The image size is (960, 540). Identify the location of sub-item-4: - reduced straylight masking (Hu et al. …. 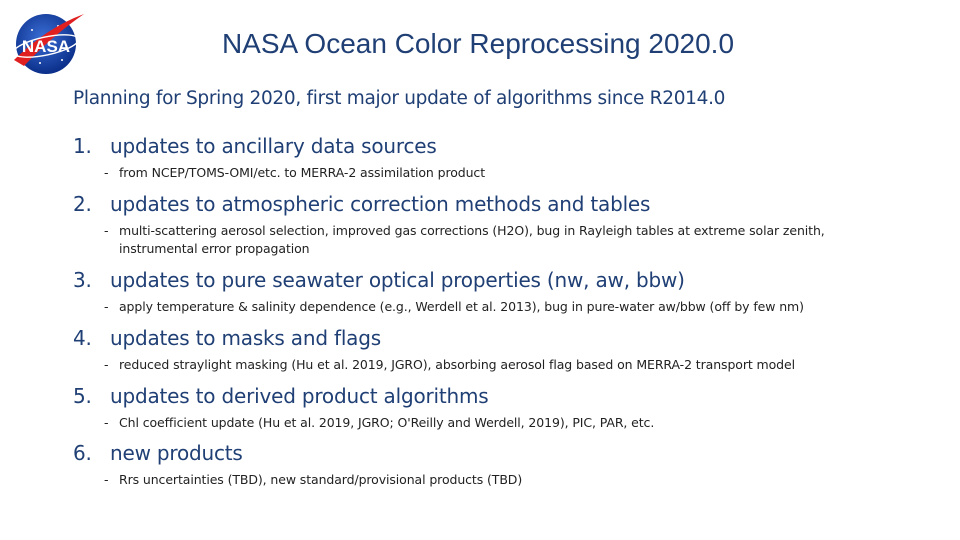
(494, 365).